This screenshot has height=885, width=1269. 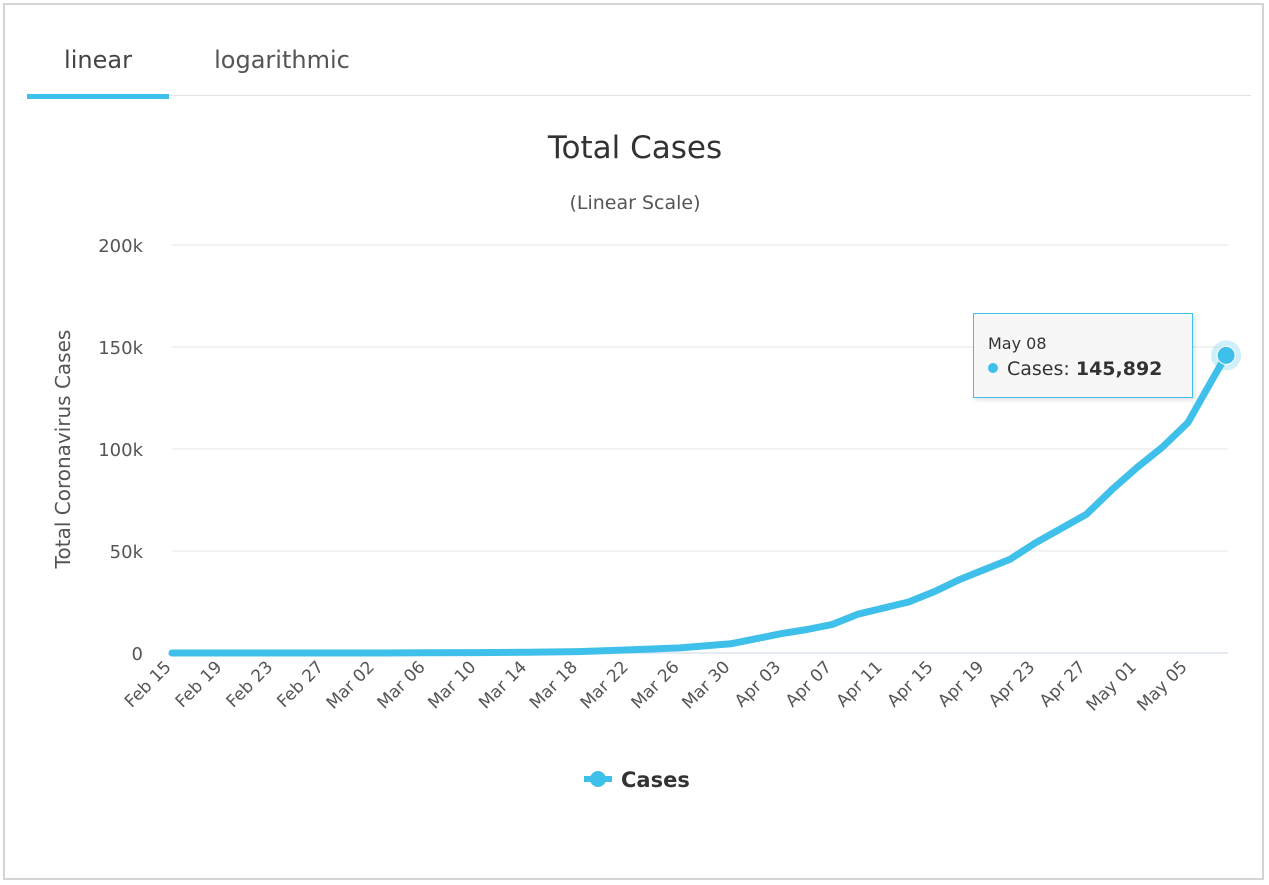 What do you see at coordinates (605, 685) in the screenshot?
I see `x-tick-label: Mar 22` at bounding box center [605, 685].